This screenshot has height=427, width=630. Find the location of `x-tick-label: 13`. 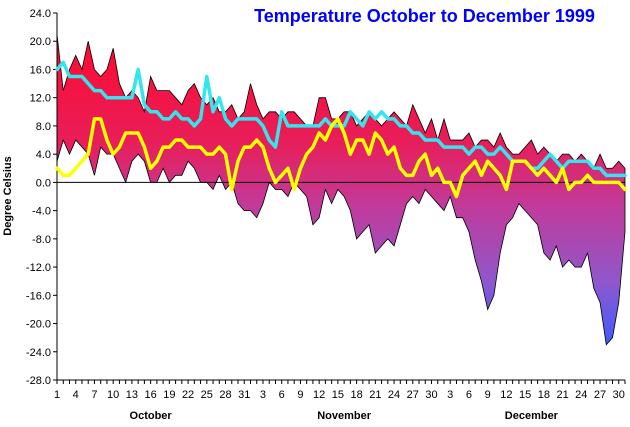

x-tick-label: 13 is located at coordinates (132, 395).